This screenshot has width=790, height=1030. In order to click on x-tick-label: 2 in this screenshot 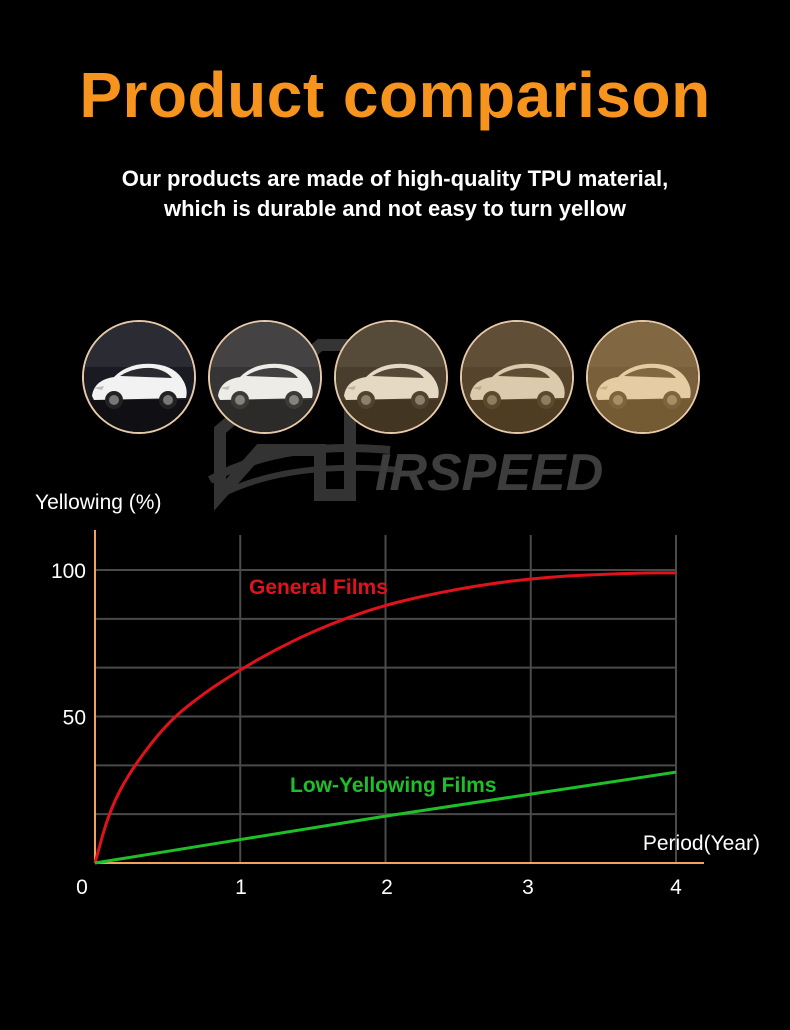, I will do `click(387, 887)`.